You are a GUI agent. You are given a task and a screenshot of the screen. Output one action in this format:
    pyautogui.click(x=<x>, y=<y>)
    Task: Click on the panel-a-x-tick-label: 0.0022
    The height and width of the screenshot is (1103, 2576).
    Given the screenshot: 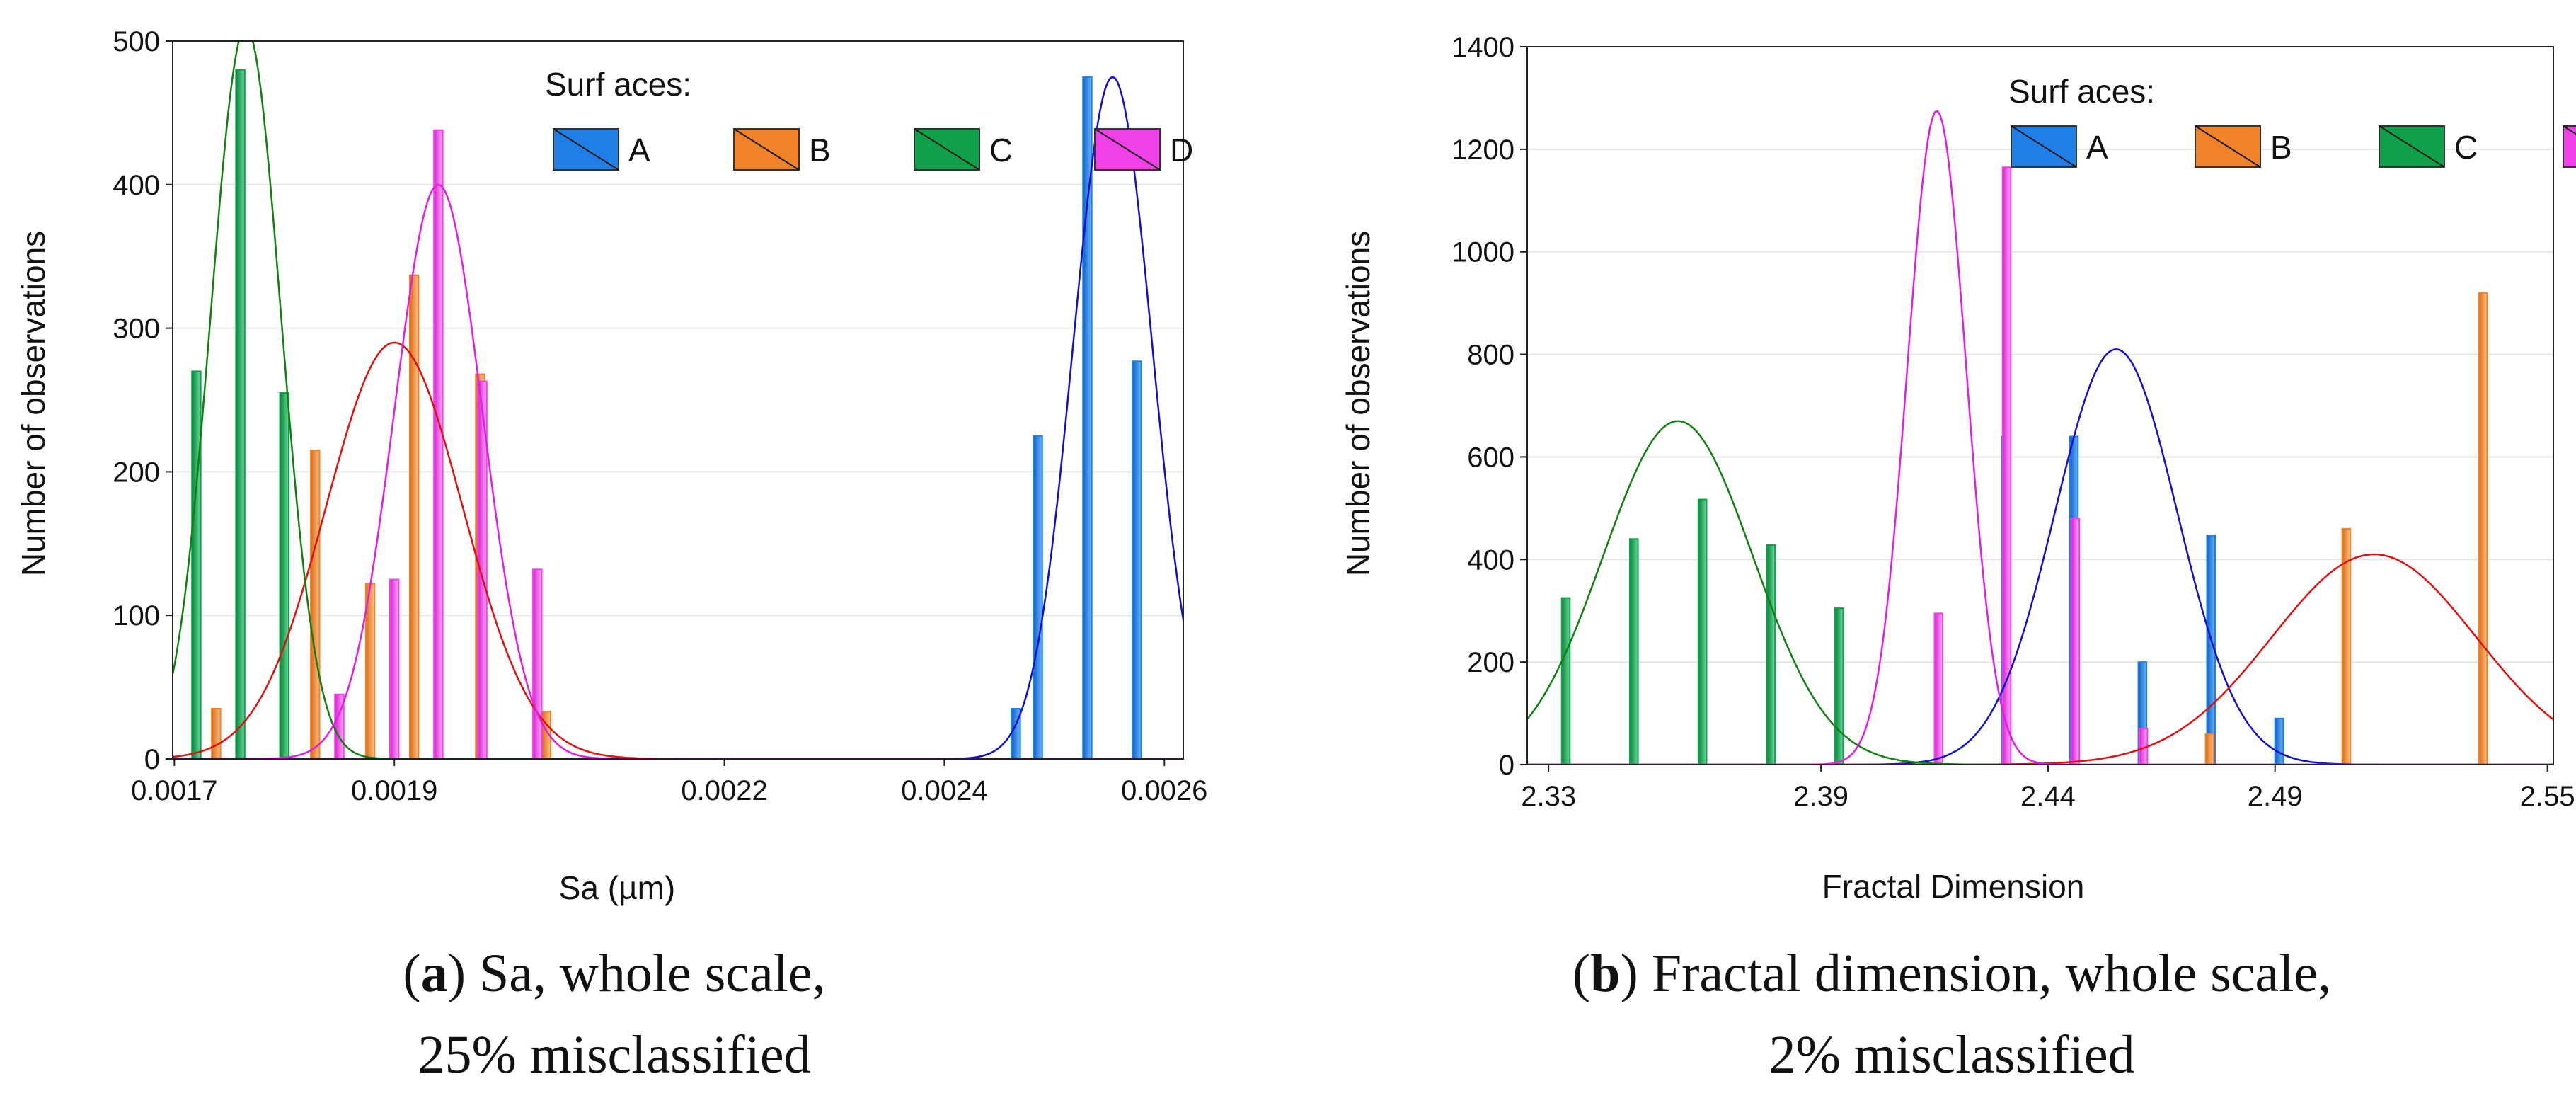 What is the action you would take?
    pyautogui.click(x=724, y=790)
    